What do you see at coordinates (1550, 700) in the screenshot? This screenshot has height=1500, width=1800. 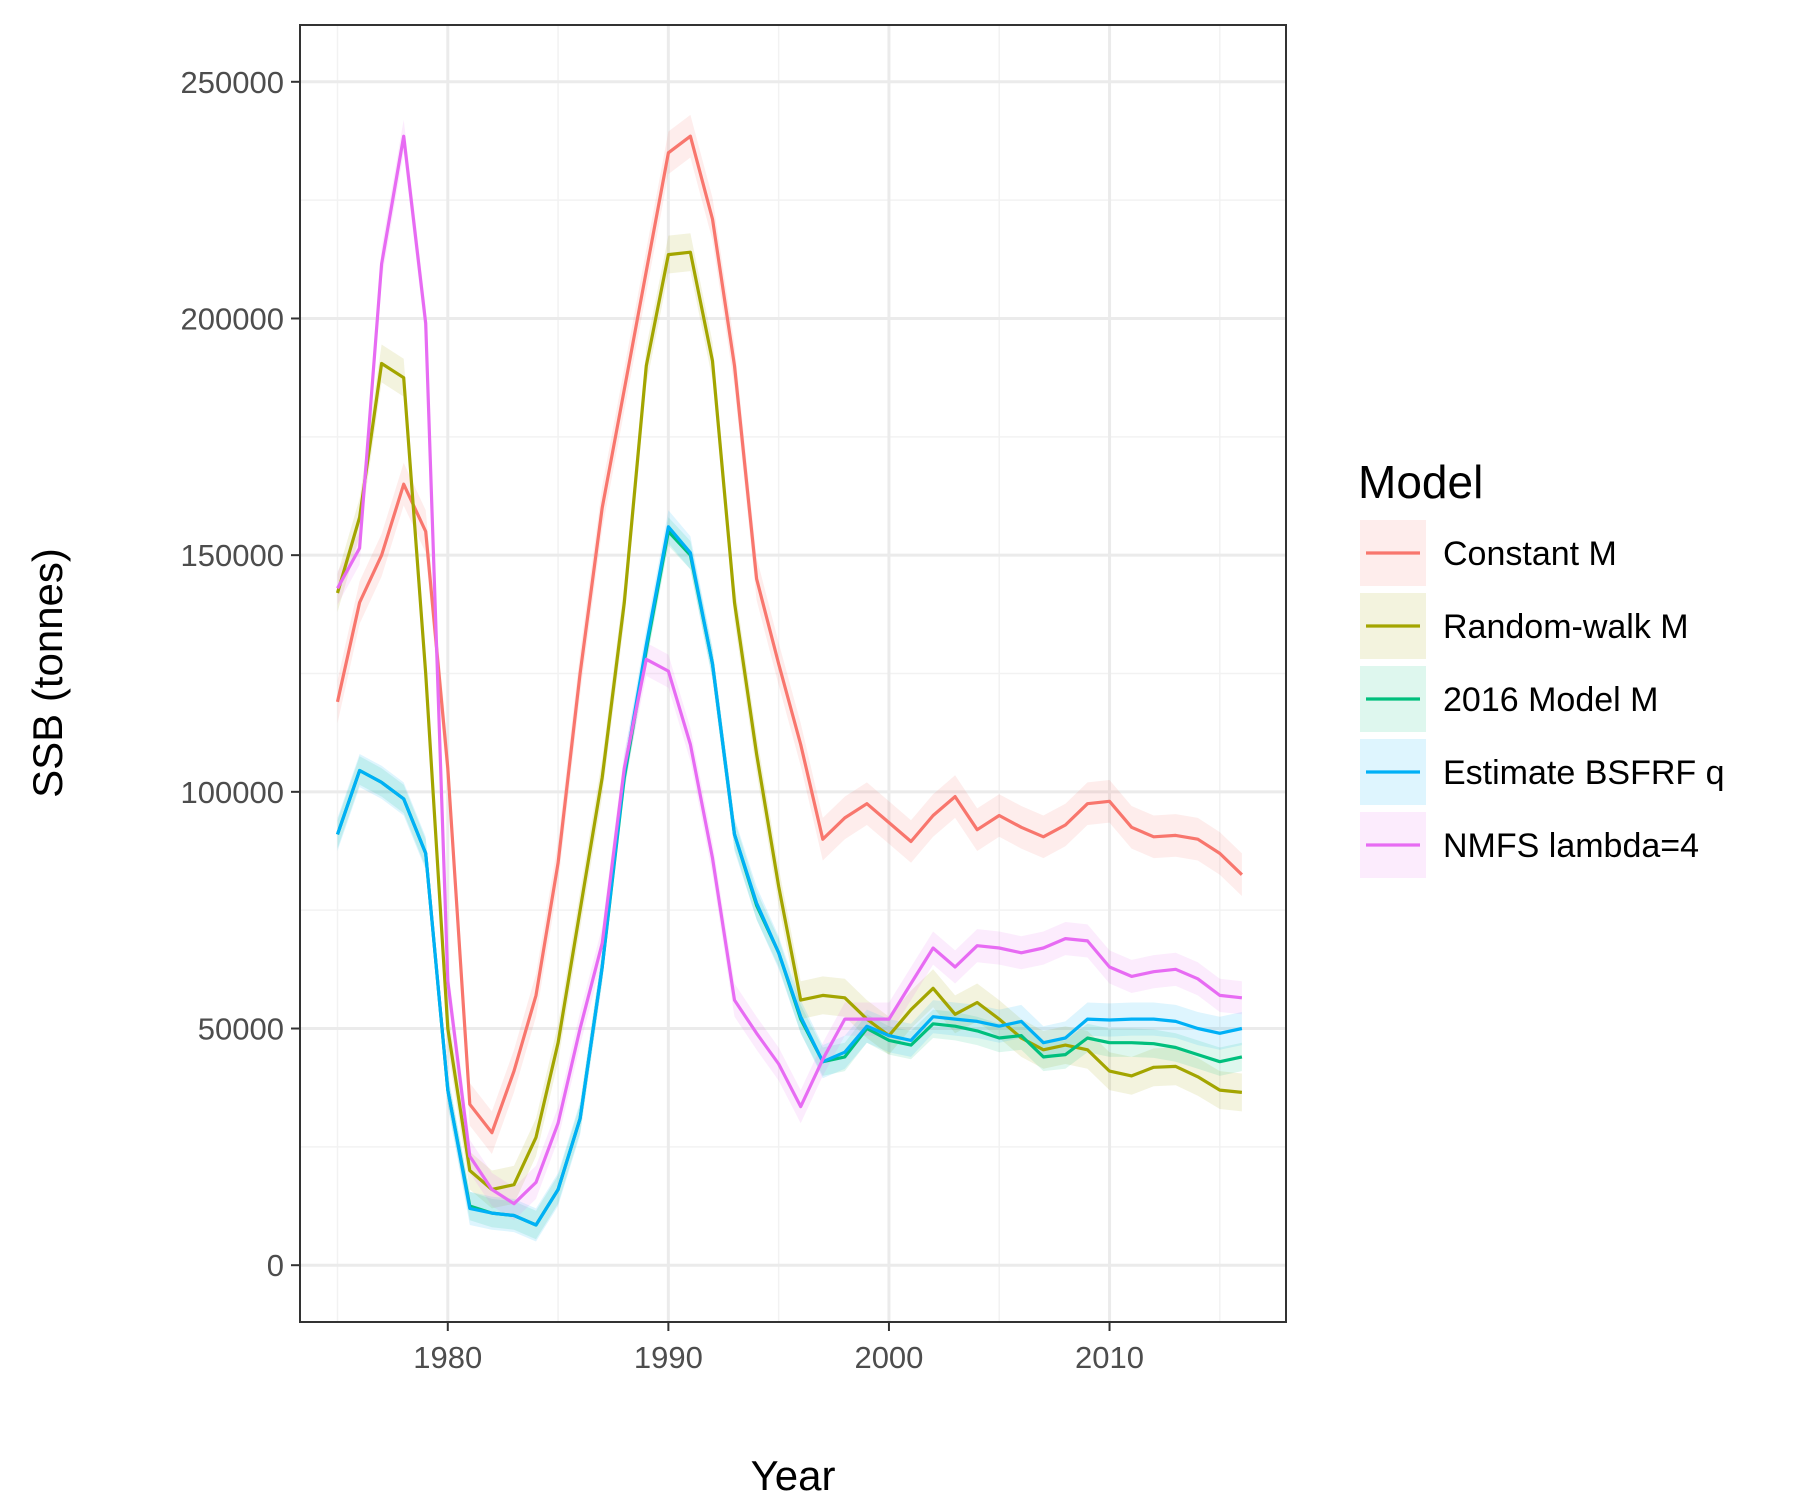 I see `legend-label: 2016 Model M` at bounding box center [1550, 700].